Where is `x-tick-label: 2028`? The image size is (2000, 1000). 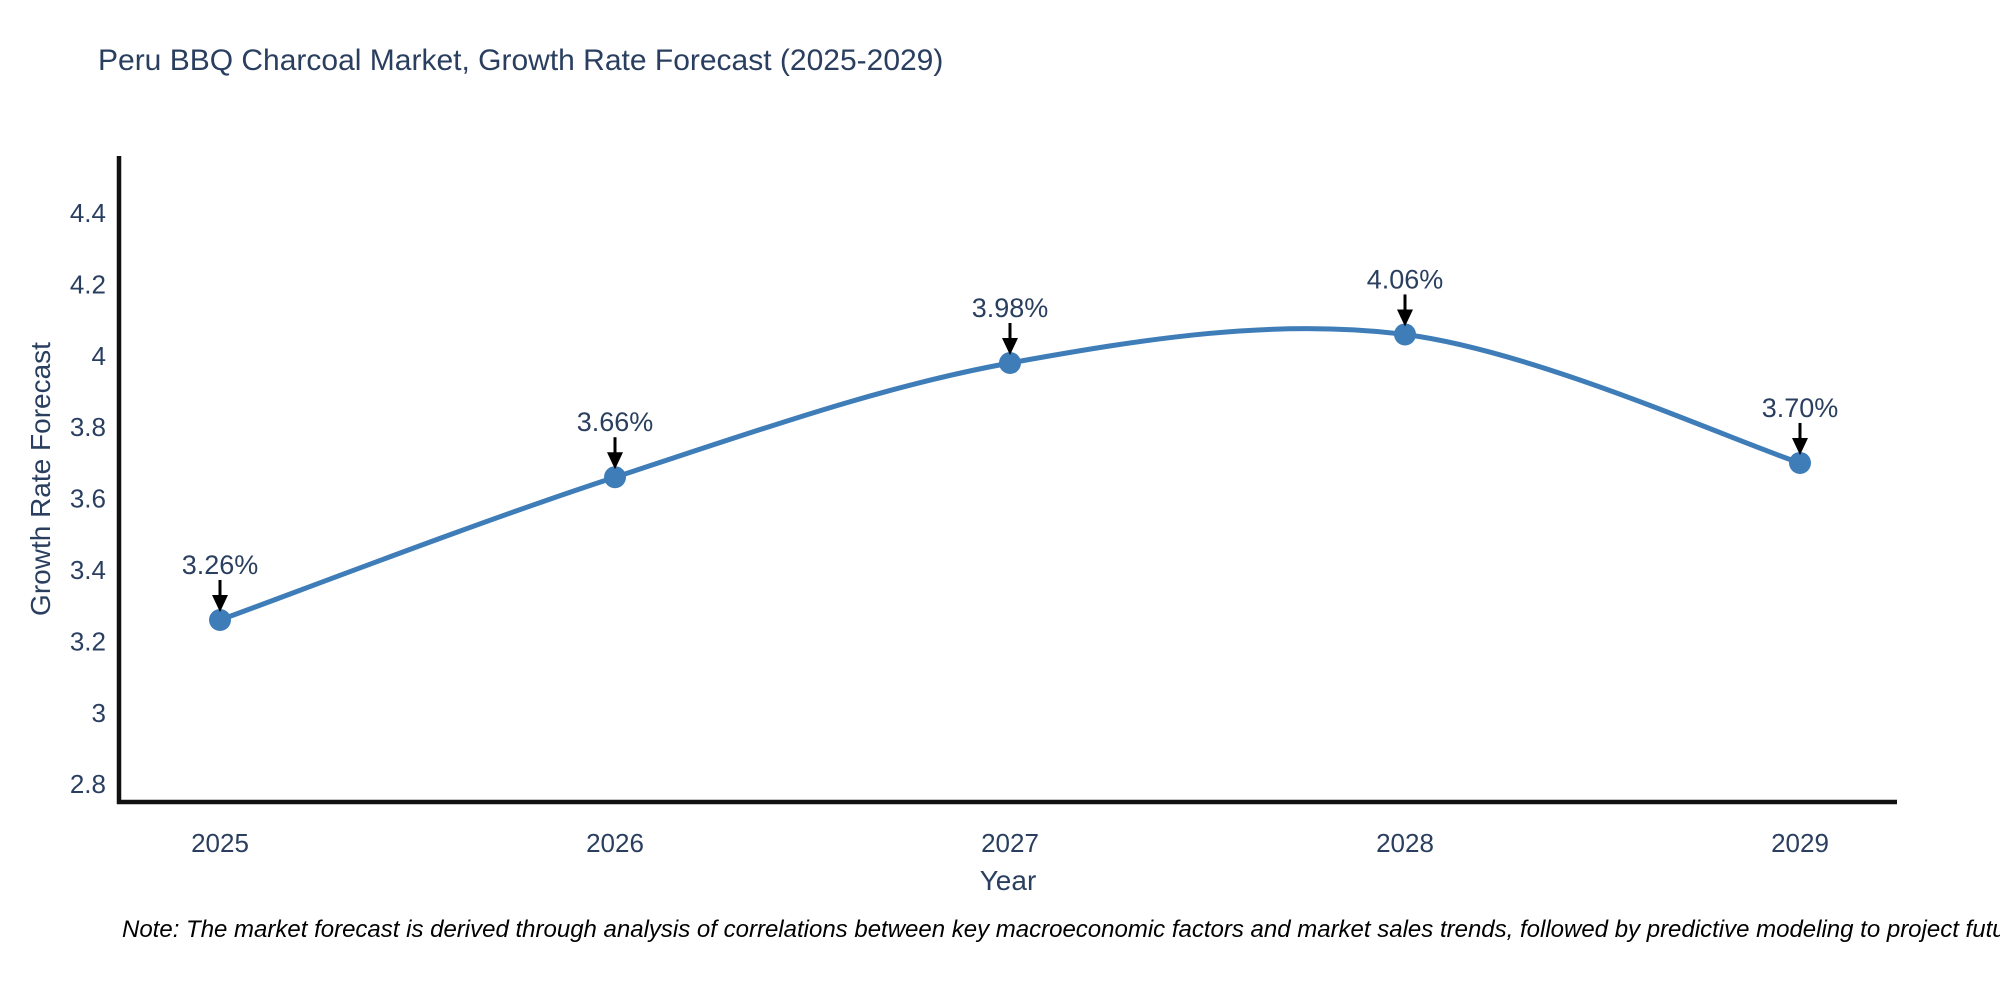
x-tick-label: 2028 is located at coordinates (1405, 843).